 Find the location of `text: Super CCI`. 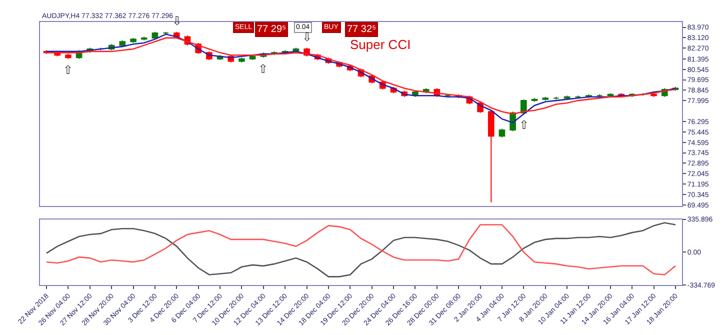

text: Super CCI is located at coordinates (380, 44).